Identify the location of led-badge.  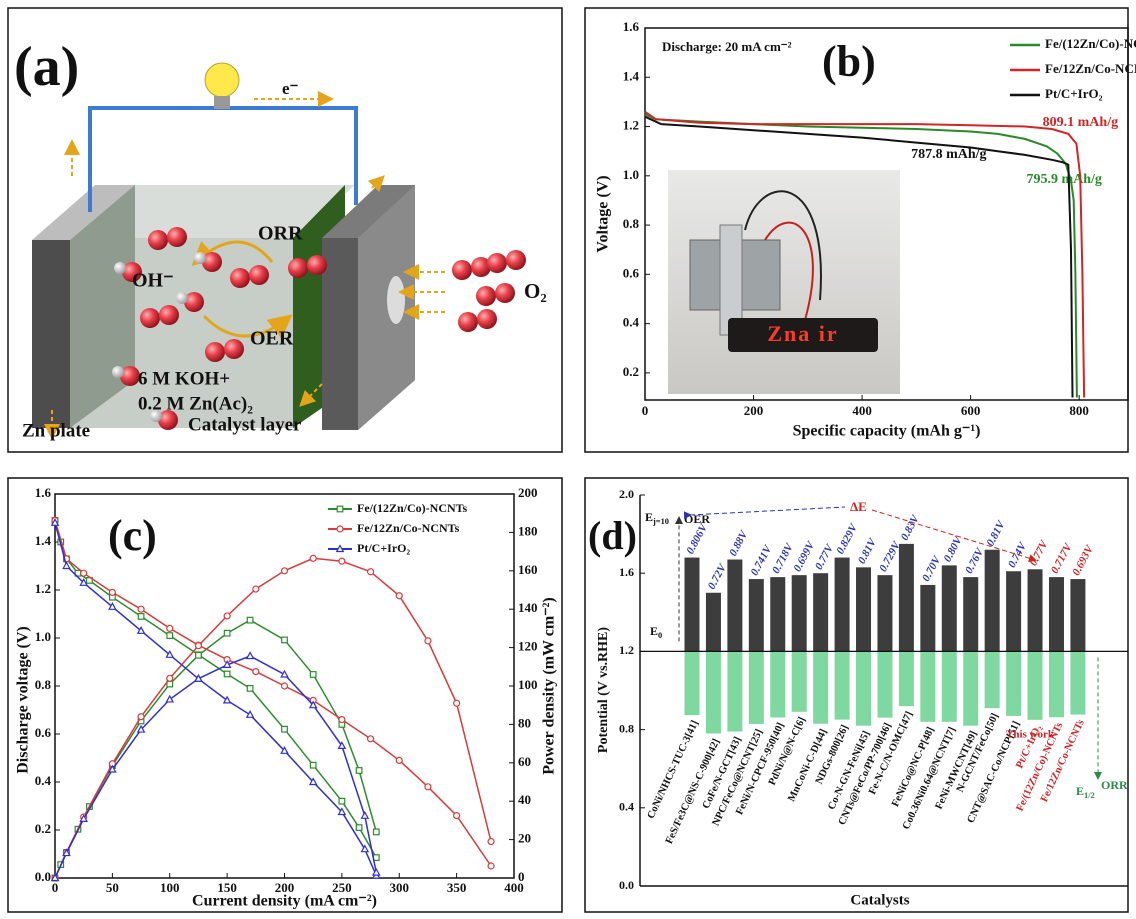
(803, 335).